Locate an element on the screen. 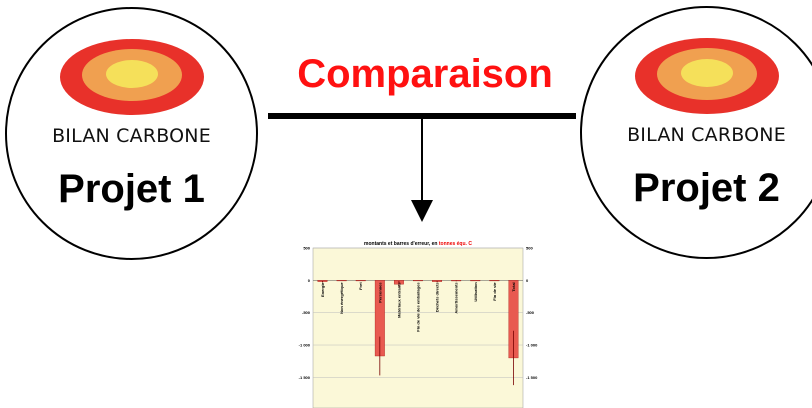  chart-title-unit: tonnes équ. C is located at coordinates (455, 244).